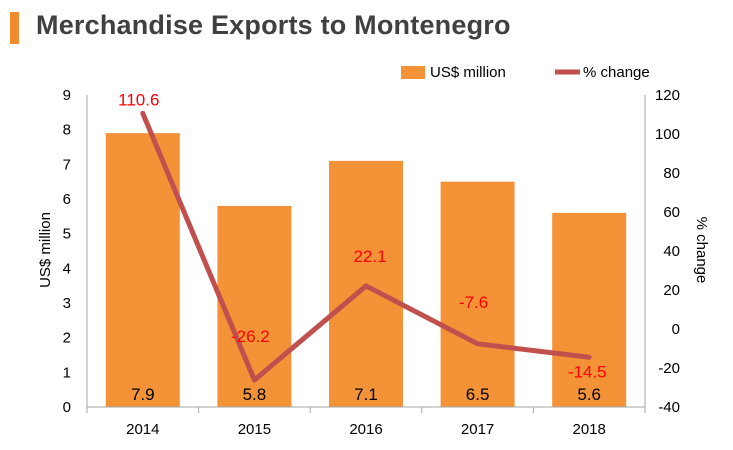 This screenshot has width=733, height=450. Describe the element at coordinates (589, 429) in the screenshot. I see `x-tick-label: 2018` at that location.